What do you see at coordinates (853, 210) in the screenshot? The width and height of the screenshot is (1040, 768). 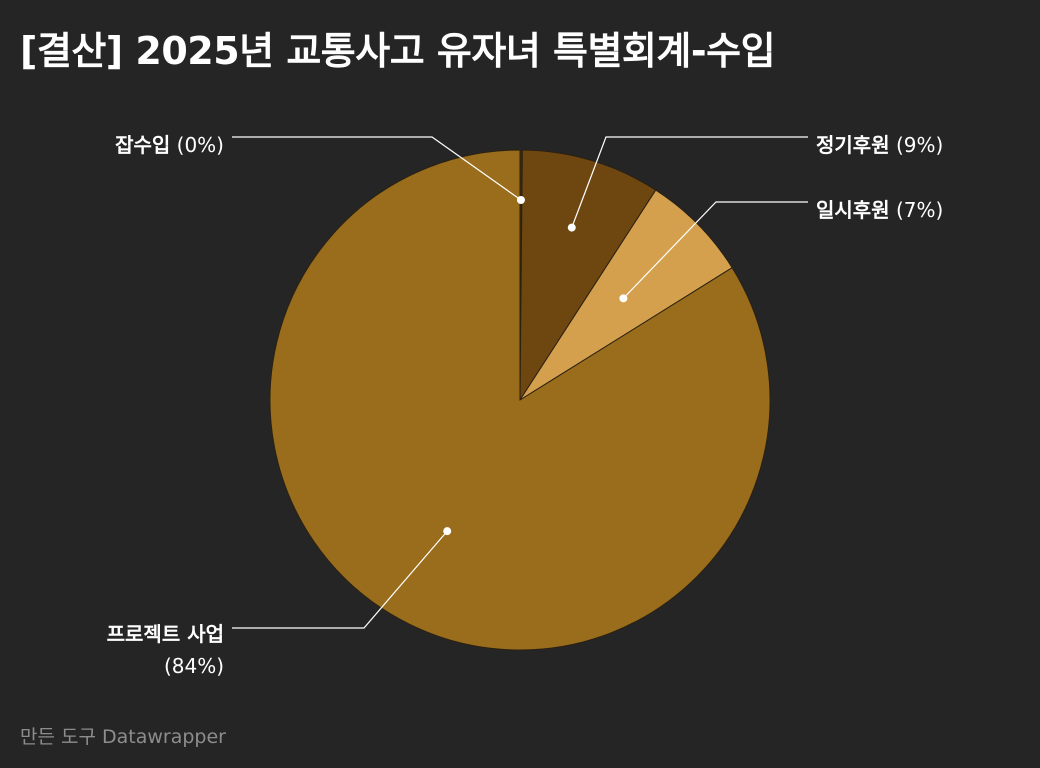 I see `slice-label-name: 일시후원` at bounding box center [853, 210].